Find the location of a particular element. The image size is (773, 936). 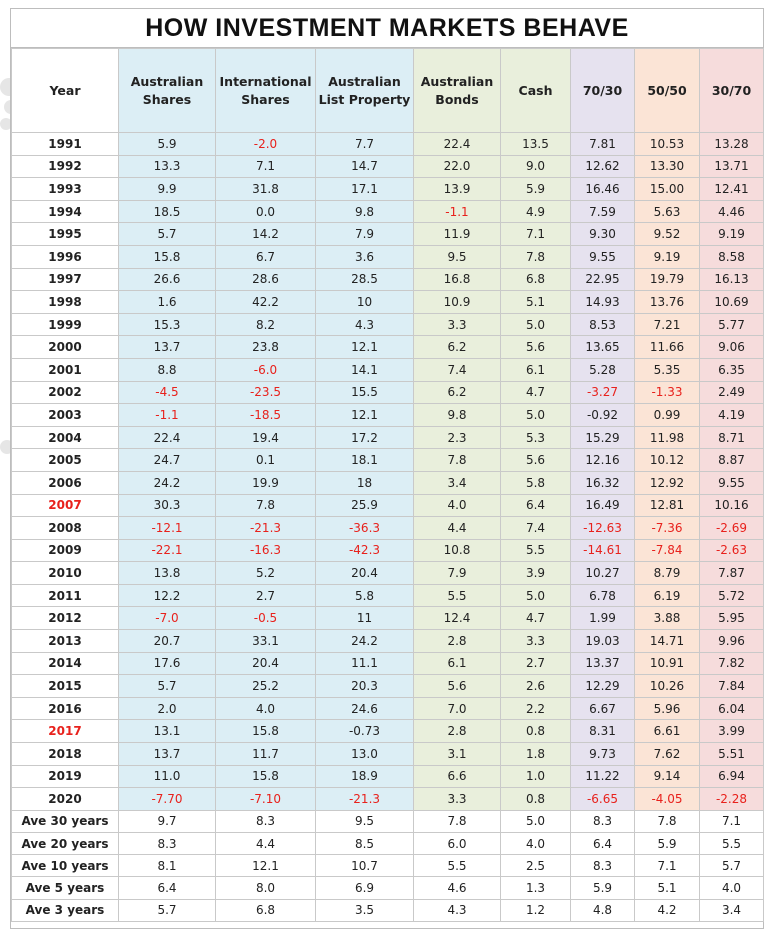

table-row: 2014 17.6 20.4 11.1 6.1 2.7 13.37 10.91 7.82 is located at coordinates (387, 663).